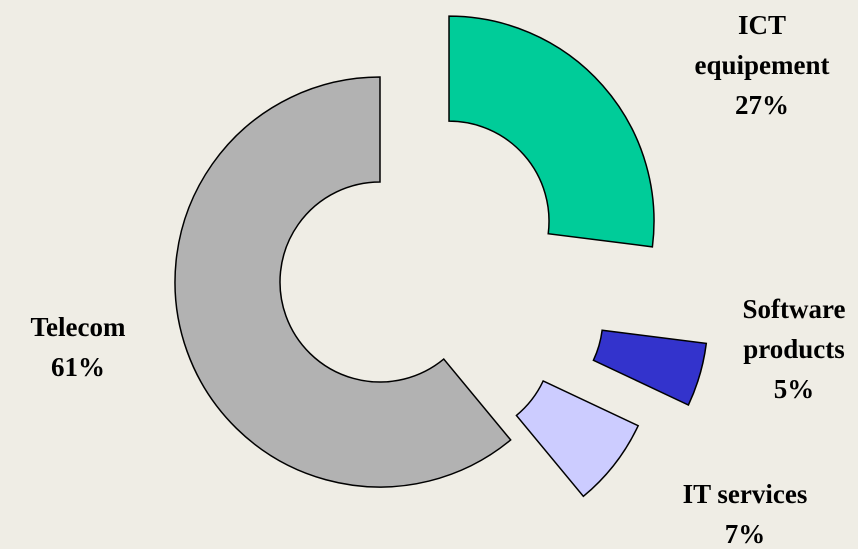  Describe the element at coordinates (745, 514) in the screenshot. I see `label-it-services: IT services 7%` at that location.